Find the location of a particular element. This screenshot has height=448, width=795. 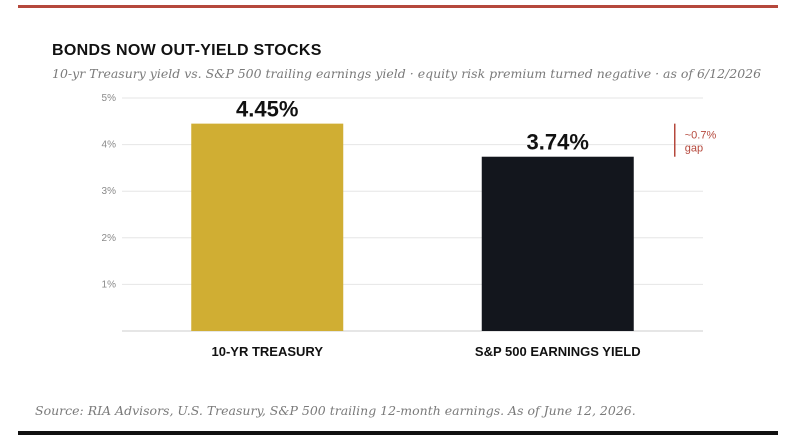

y-tick-label: 4% is located at coordinates (109, 145).